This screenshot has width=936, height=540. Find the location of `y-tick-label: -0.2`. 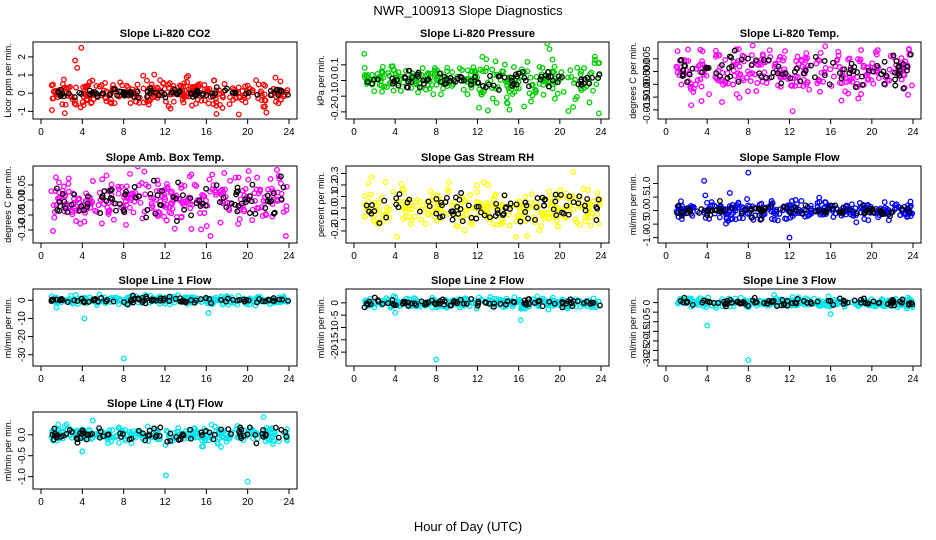

y-tick-label: -0.2 is located at coordinates (335, 112).